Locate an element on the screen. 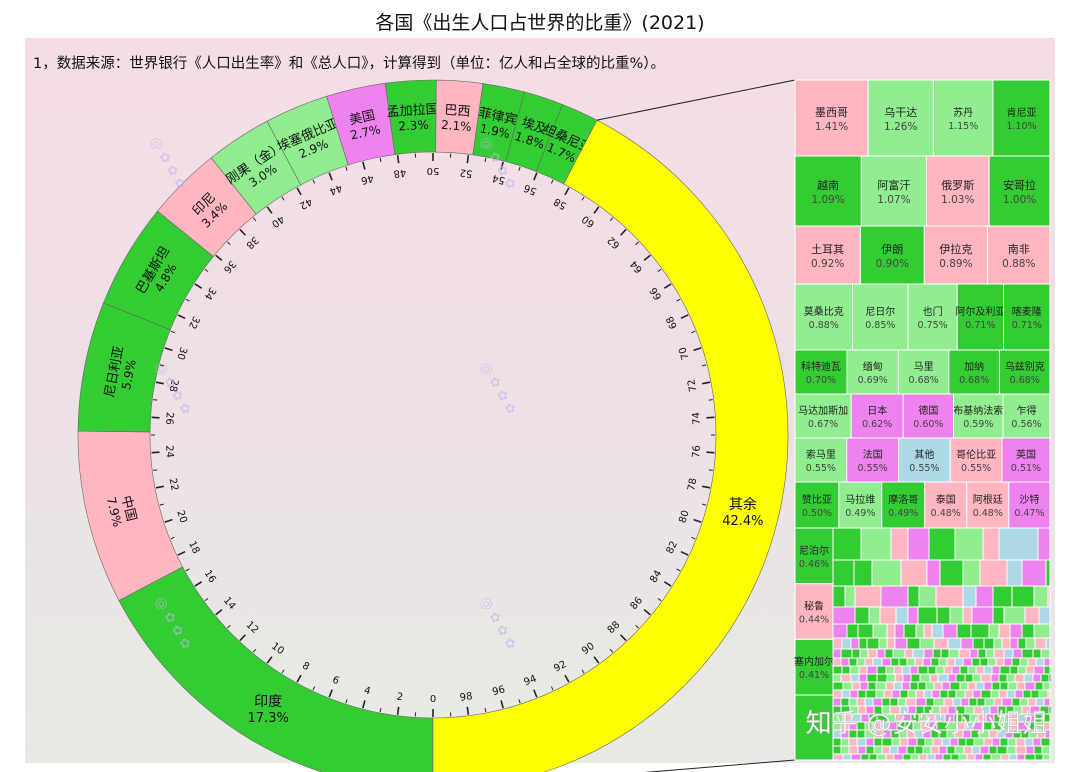 The image size is (1080, 772). donut-slice-label: 其余 is located at coordinates (743, 504).